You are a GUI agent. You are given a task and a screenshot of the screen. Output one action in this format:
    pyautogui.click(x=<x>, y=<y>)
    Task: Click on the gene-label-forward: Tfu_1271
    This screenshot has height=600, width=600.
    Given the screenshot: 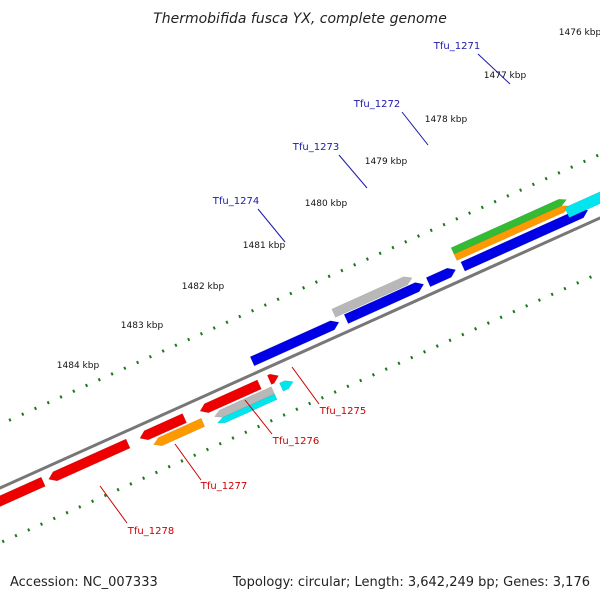 What is the action you would take?
    pyautogui.click(x=456, y=46)
    